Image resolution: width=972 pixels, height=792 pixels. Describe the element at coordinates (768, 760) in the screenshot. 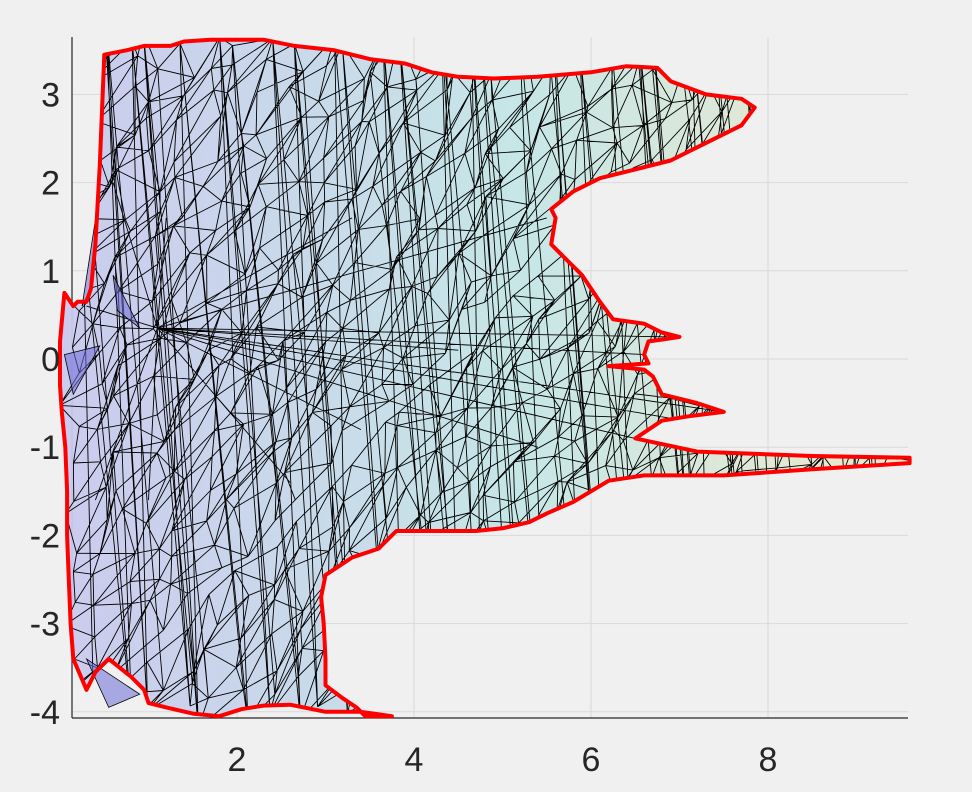

I see `x-tick-label: 8` at that location.